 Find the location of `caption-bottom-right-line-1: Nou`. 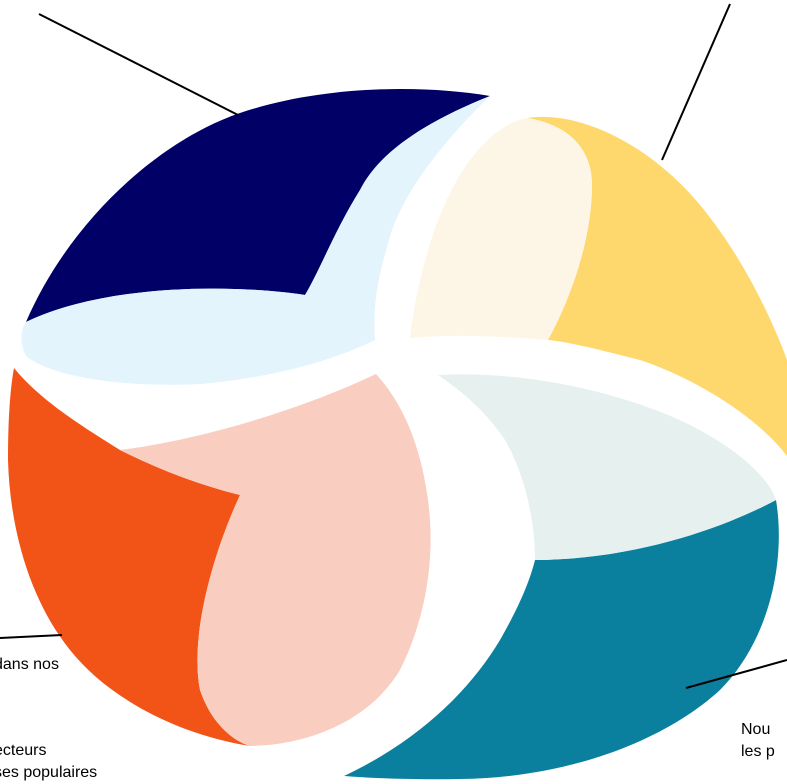

caption-bottom-right-line-1: Nou is located at coordinates (756, 729).